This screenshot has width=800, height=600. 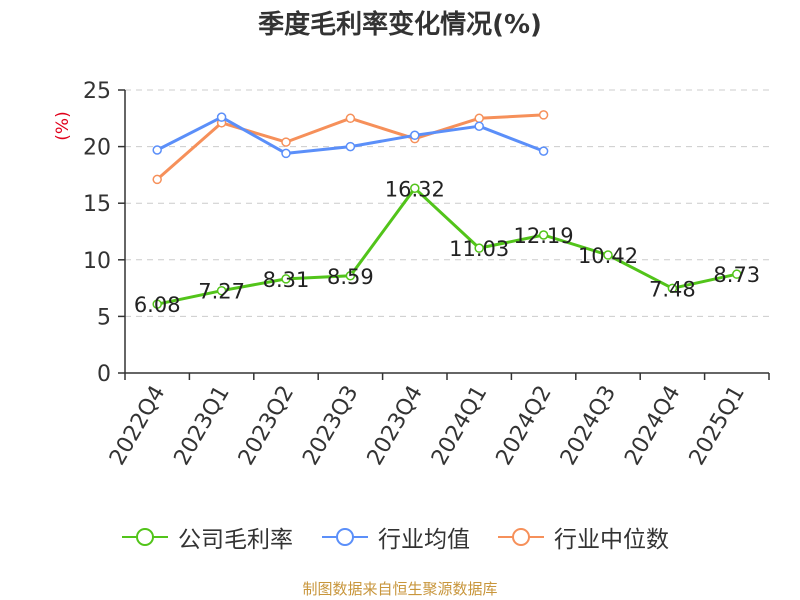 I want to click on data-label: 16.32, so click(x=415, y=189).